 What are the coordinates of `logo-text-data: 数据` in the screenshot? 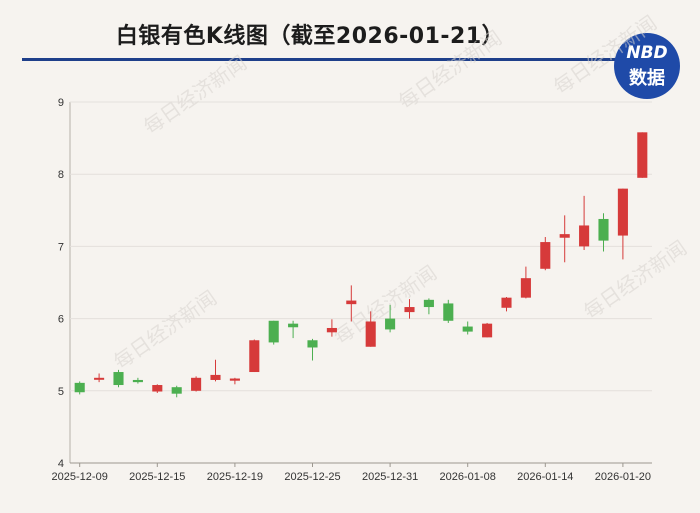 It's located at (647, 78).